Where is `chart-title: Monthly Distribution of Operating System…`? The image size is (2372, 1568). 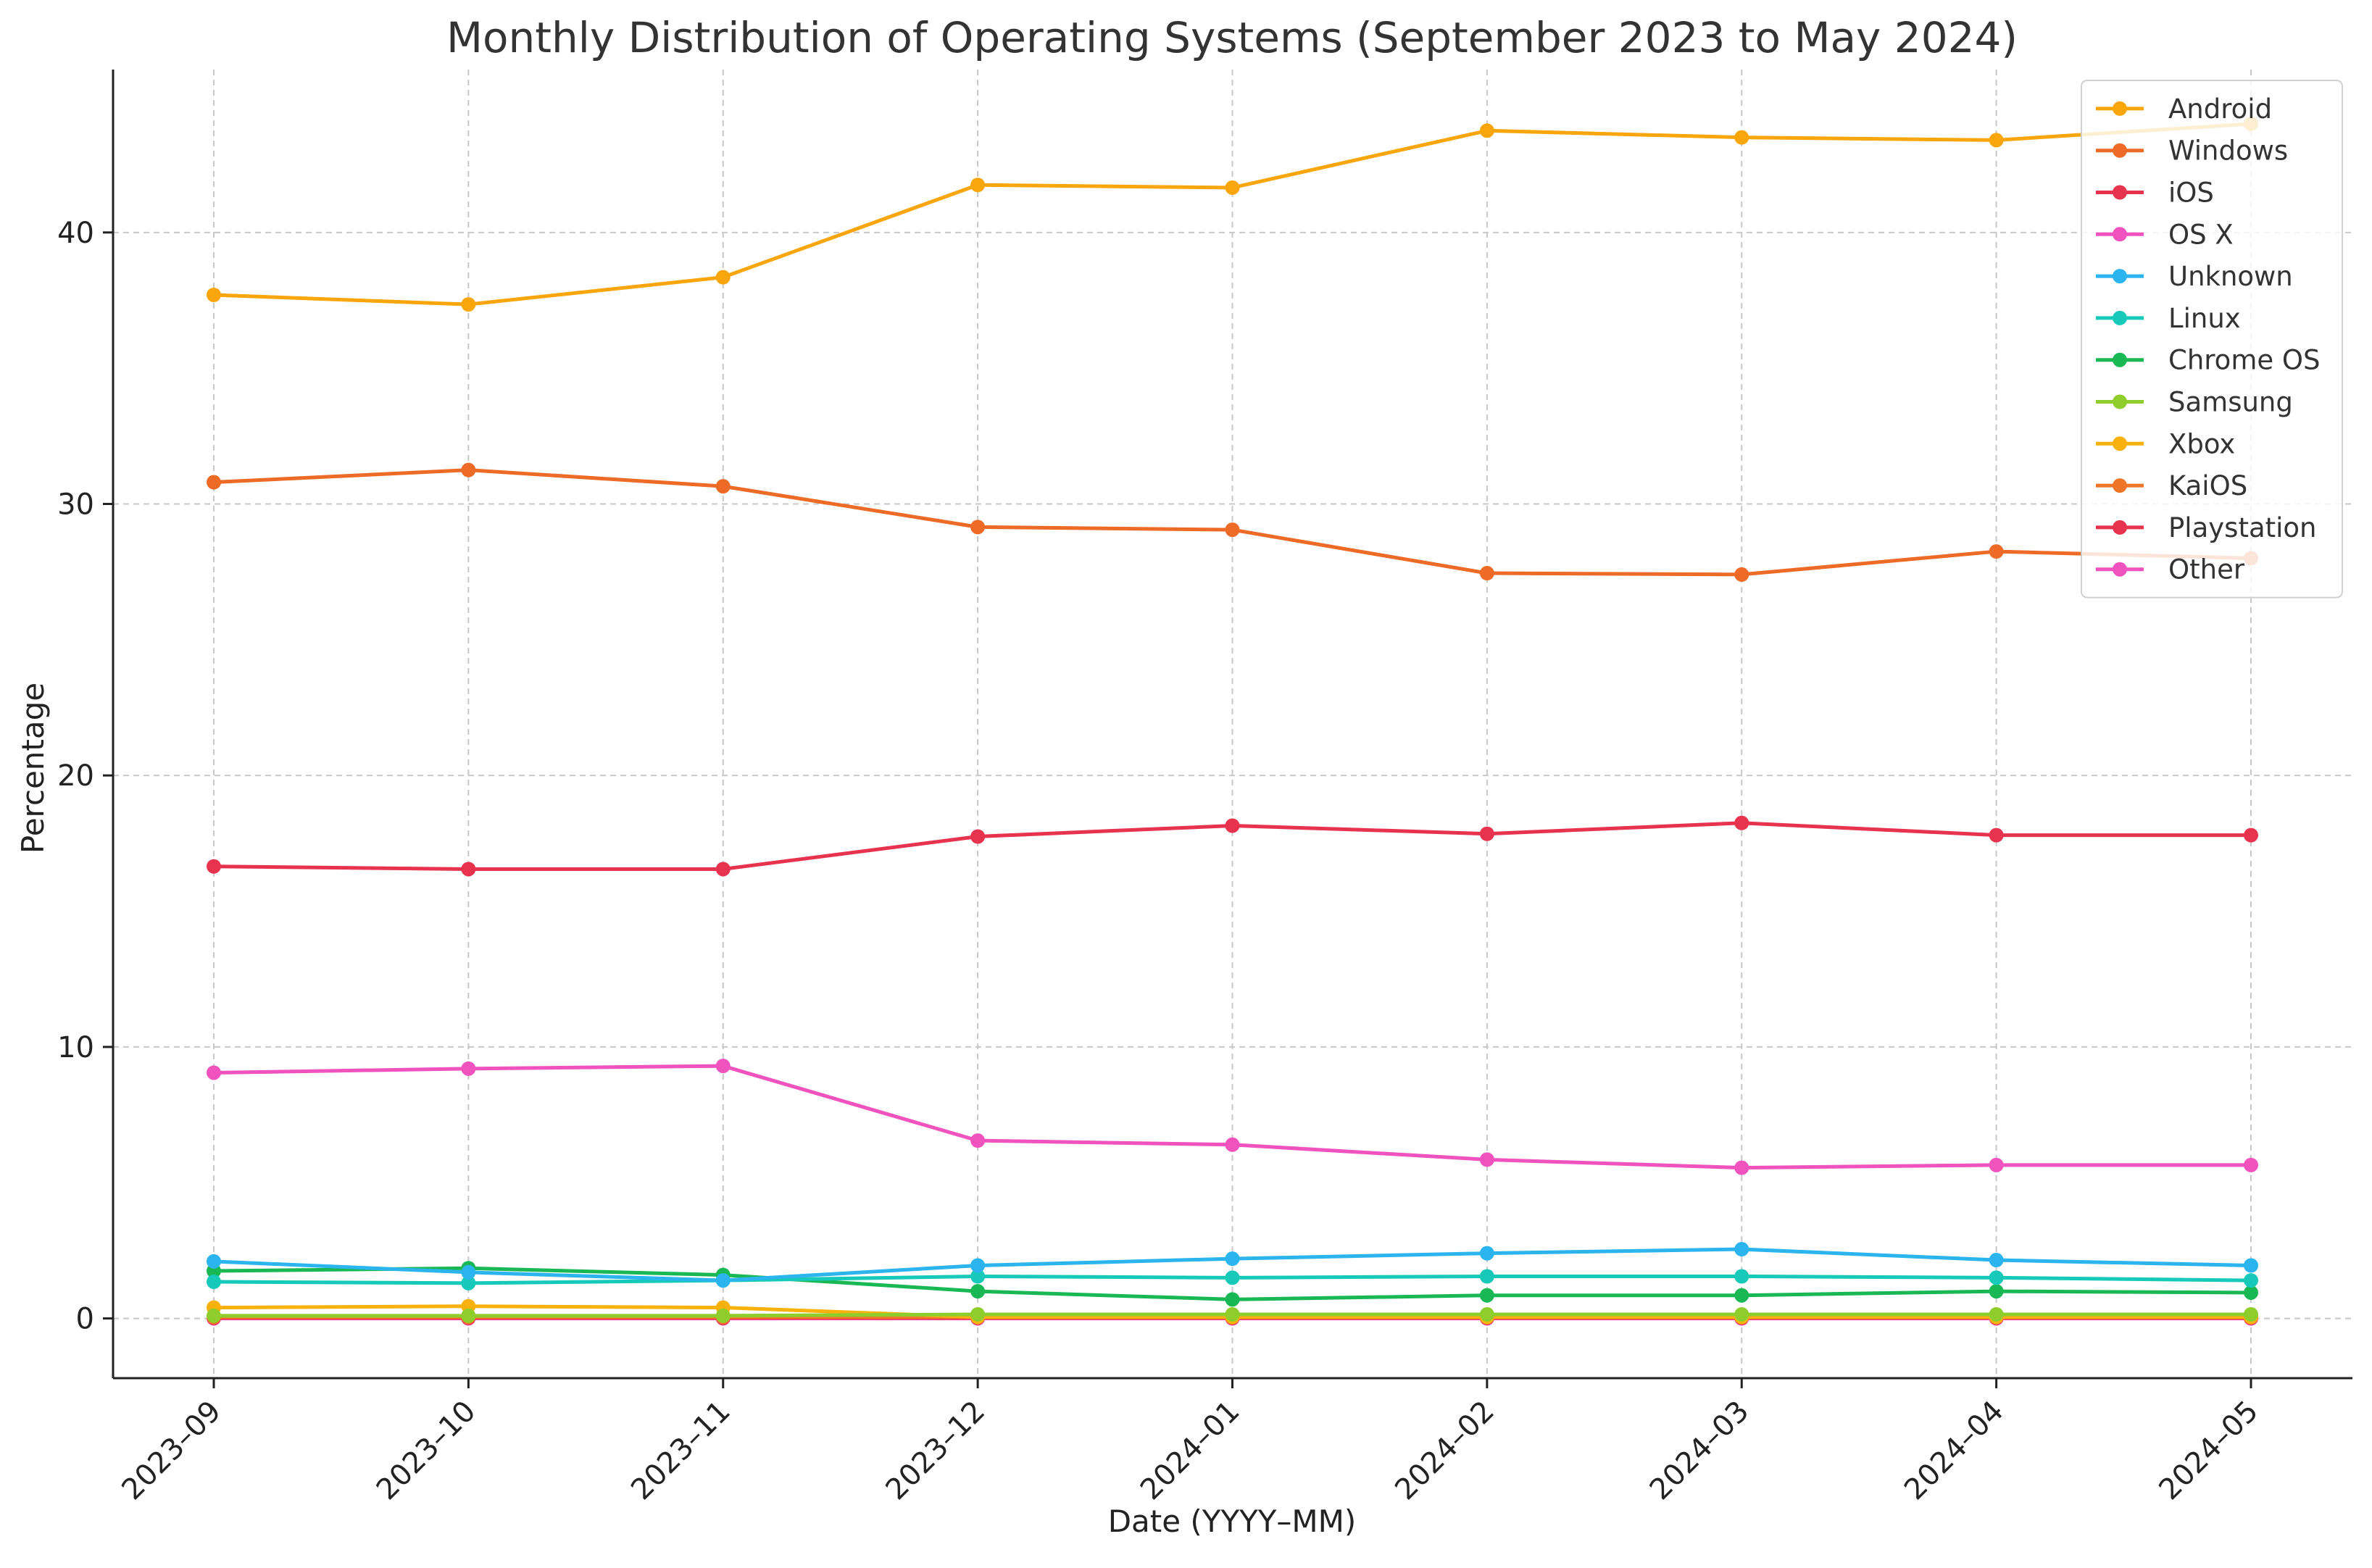
chart-title: Monthly Distribution of Operating System… is located at coordinates (1232, 37).